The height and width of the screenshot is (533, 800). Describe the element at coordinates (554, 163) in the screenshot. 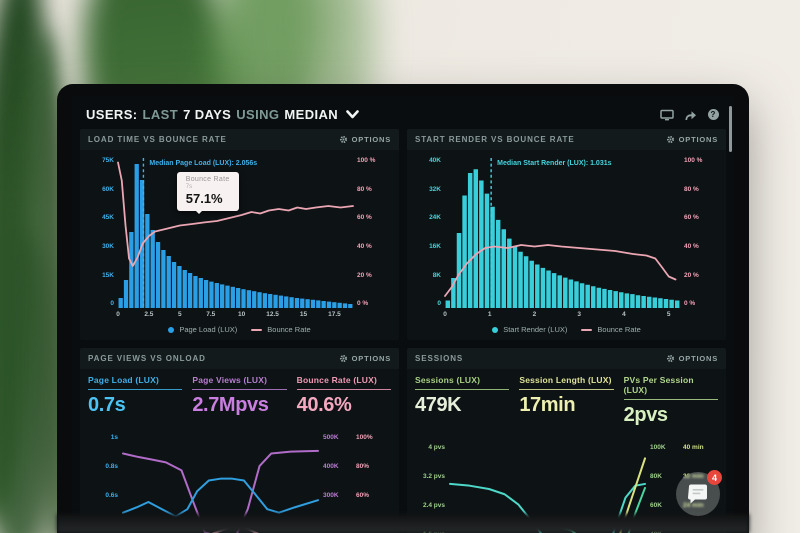

I see `median-line-label: Median Start Render (LUX): 1.031s` at that location.